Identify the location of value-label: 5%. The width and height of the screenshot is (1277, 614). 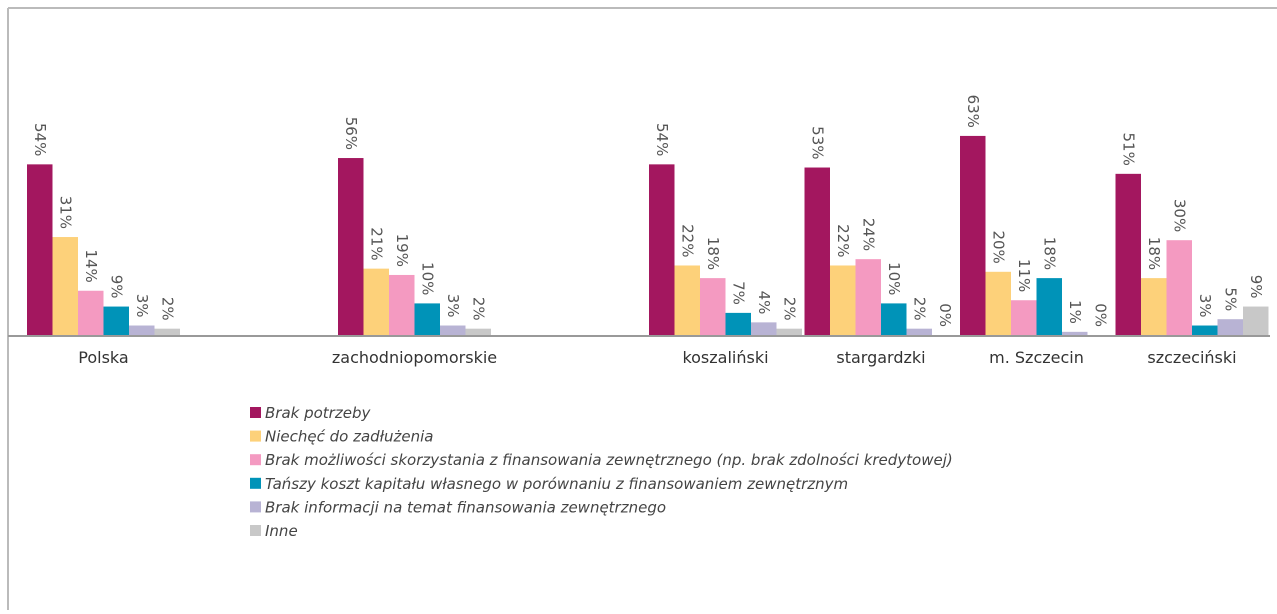
(1230, 299).